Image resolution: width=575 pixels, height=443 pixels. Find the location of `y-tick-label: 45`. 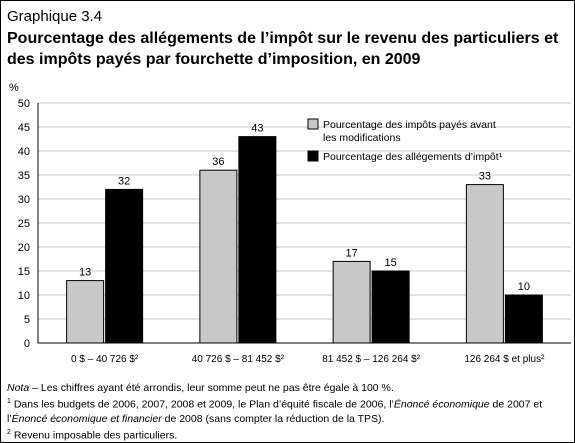

y-tick-label: 45 is located at coordinates (24, 128).